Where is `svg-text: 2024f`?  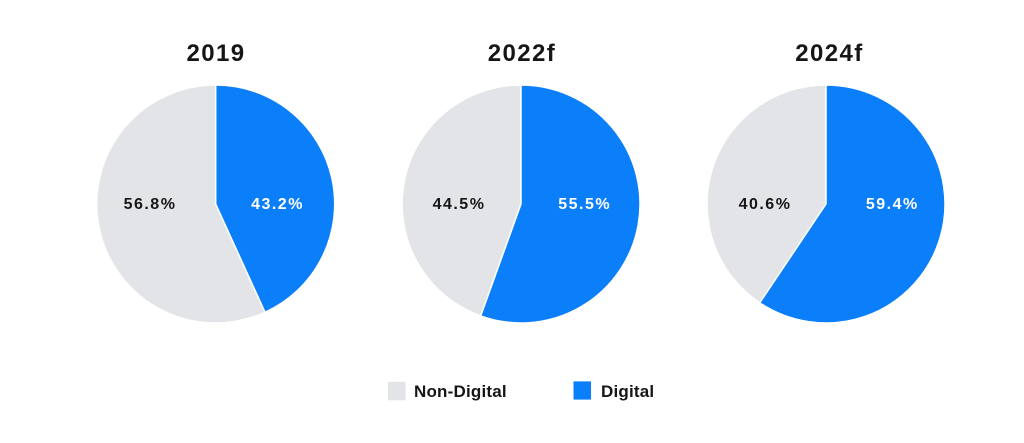
svg-text: 2024f is located at coordinates (829, 53).